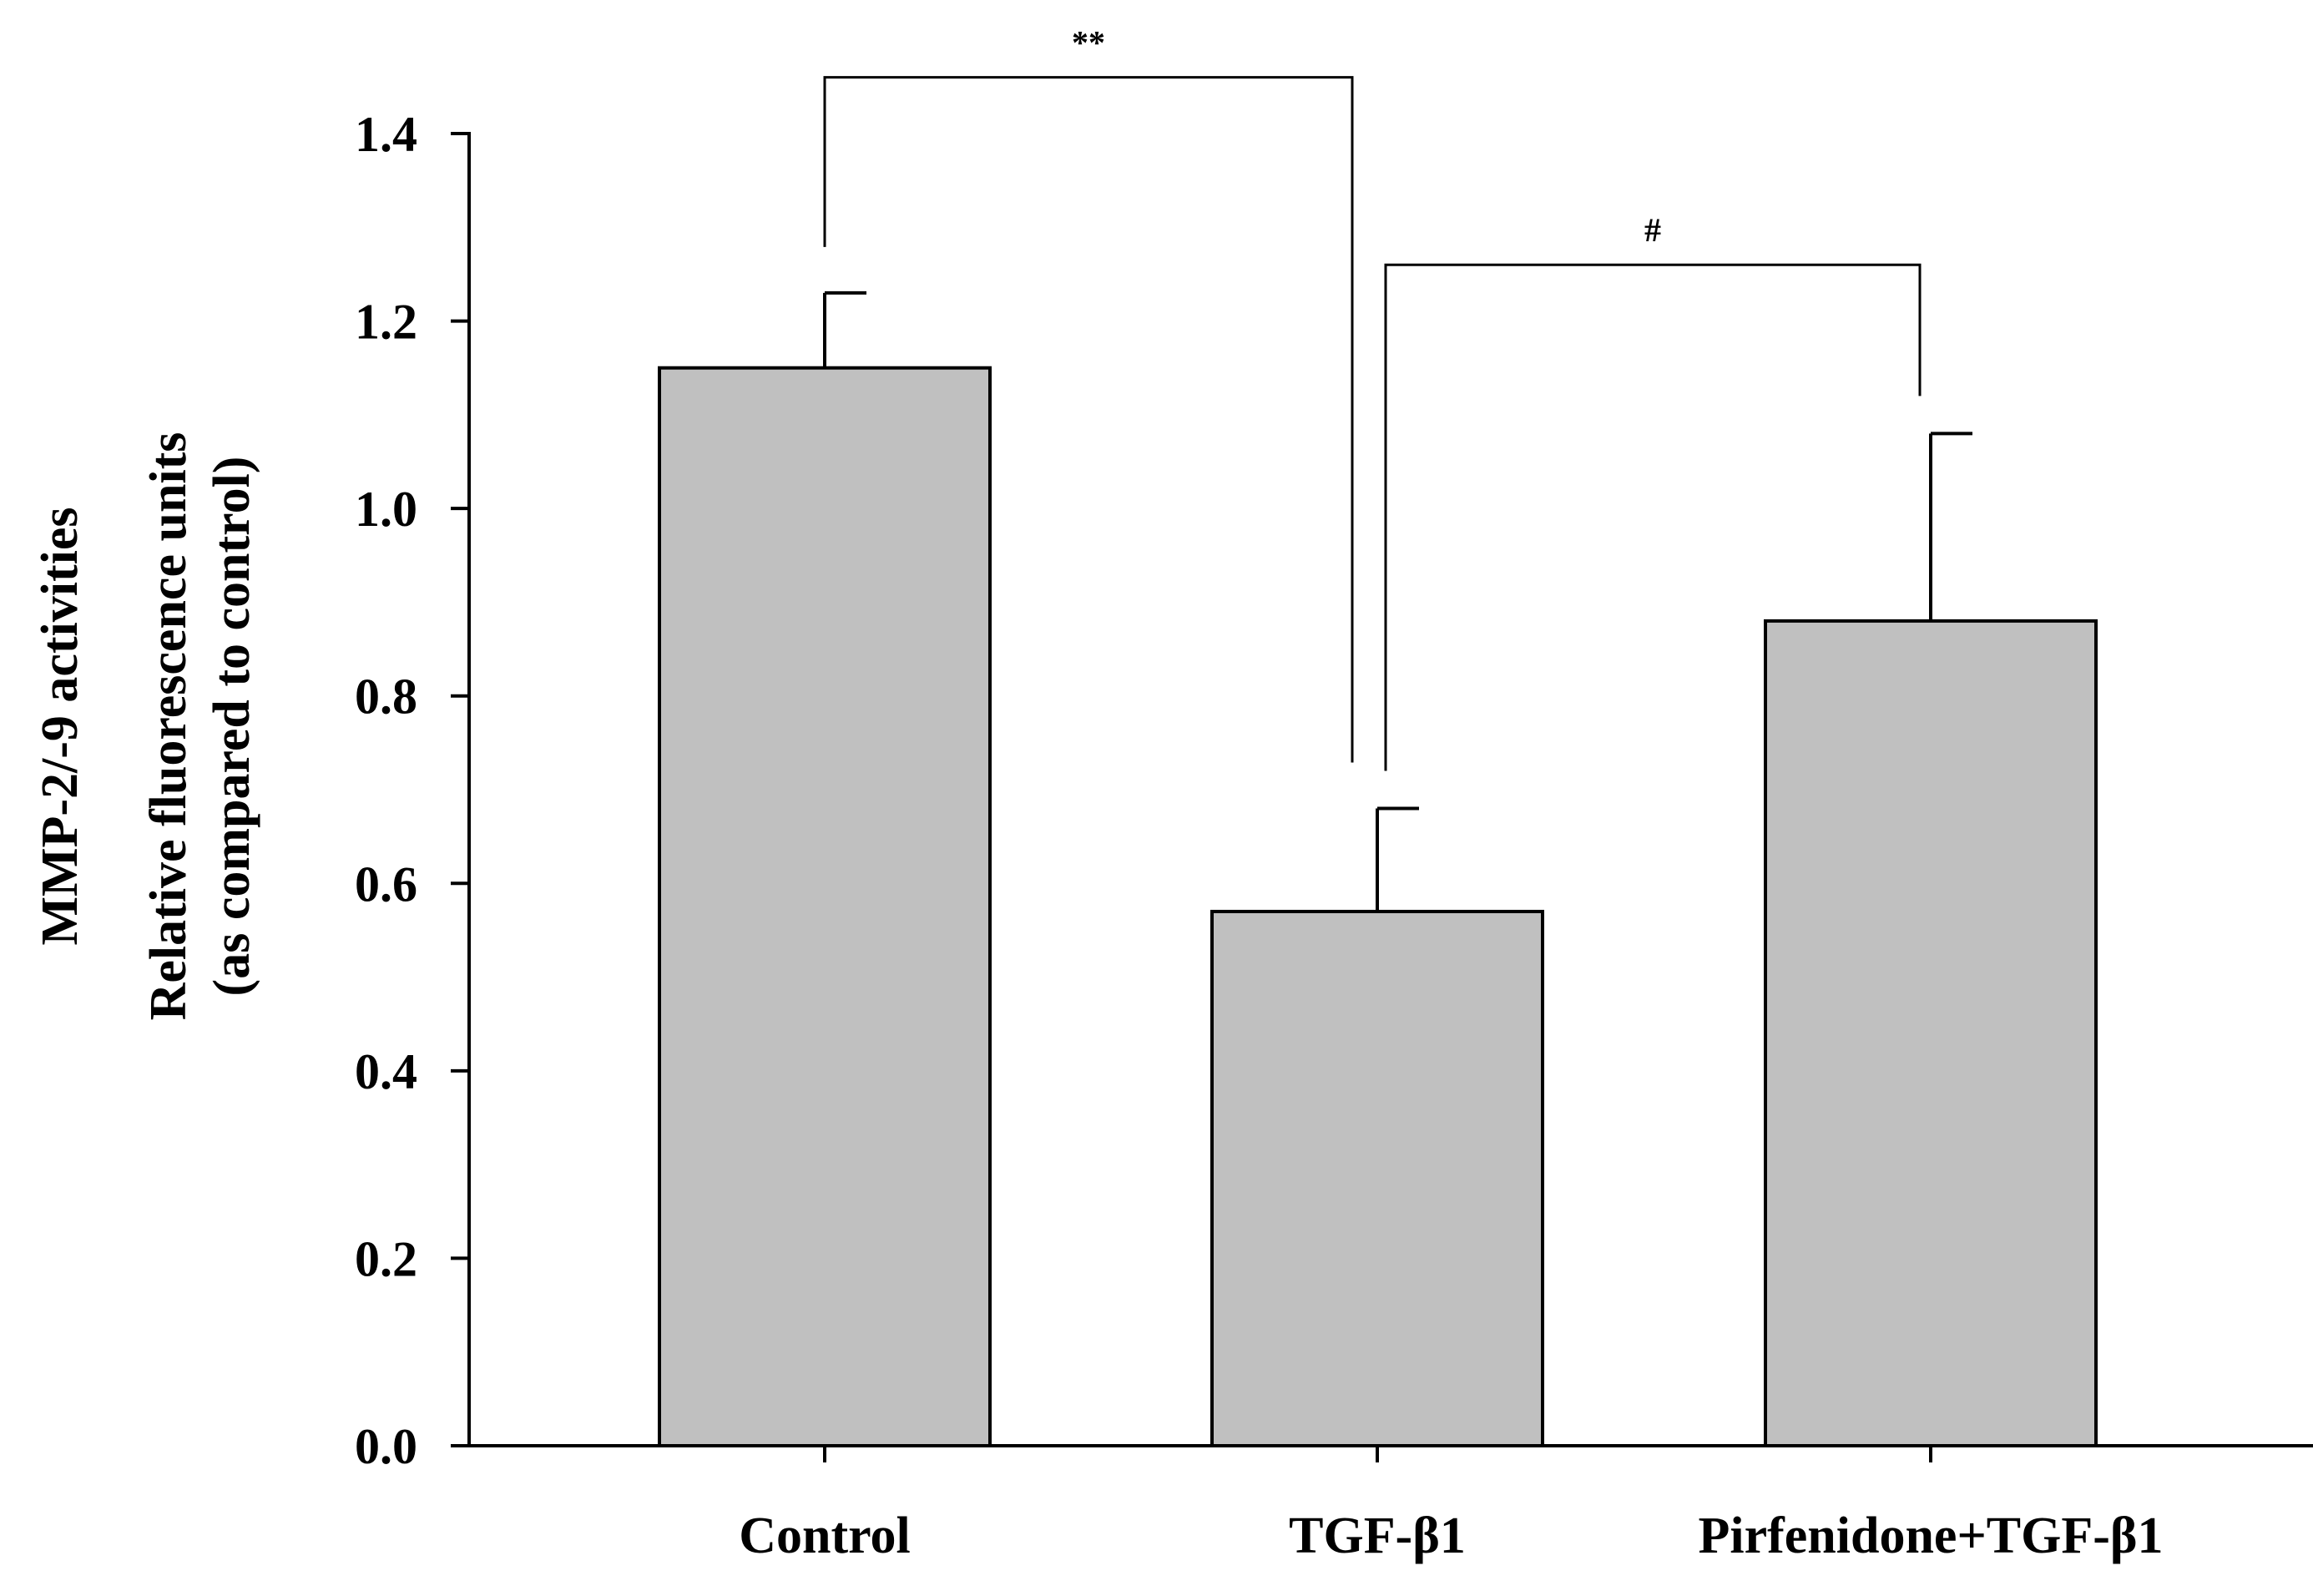 The image size is (2313, 1596). Describe the element at coordinates (1377, 1536) in the screenshot. I see `x-category-label: TGF-β1` at that location.